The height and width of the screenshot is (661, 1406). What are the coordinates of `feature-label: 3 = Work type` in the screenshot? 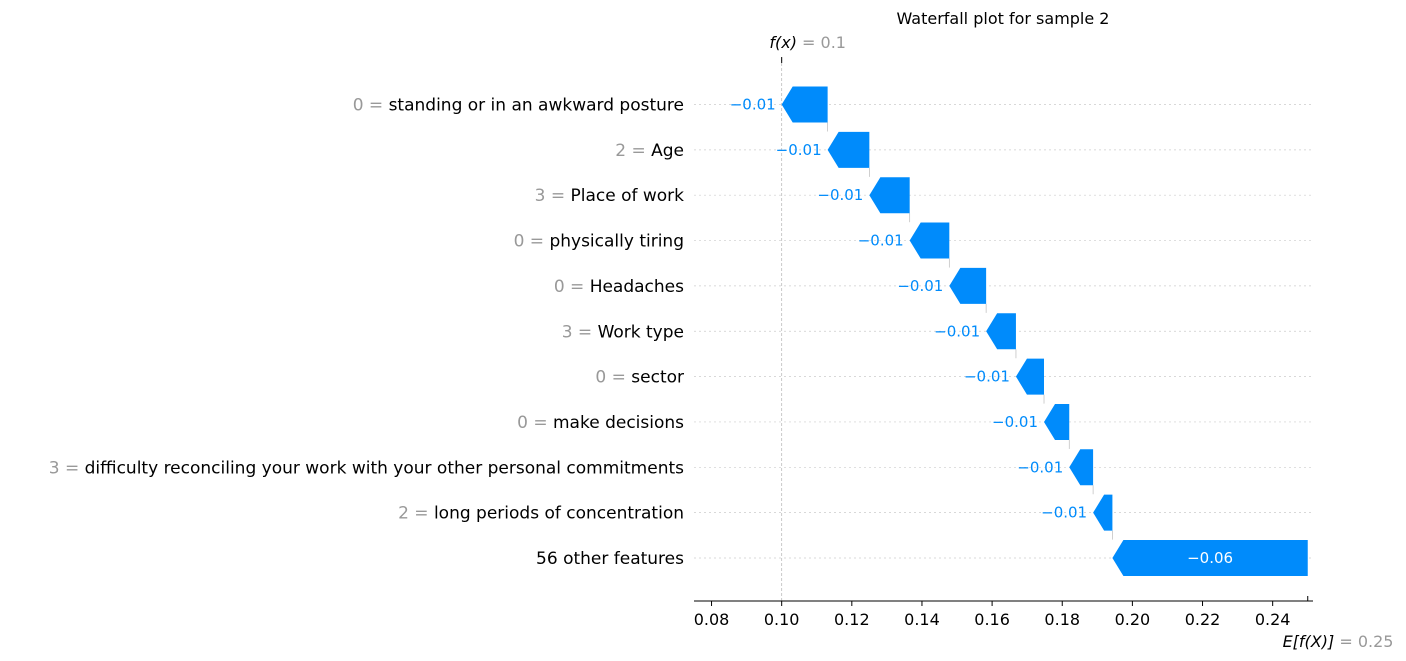 It's located at (623, 332).